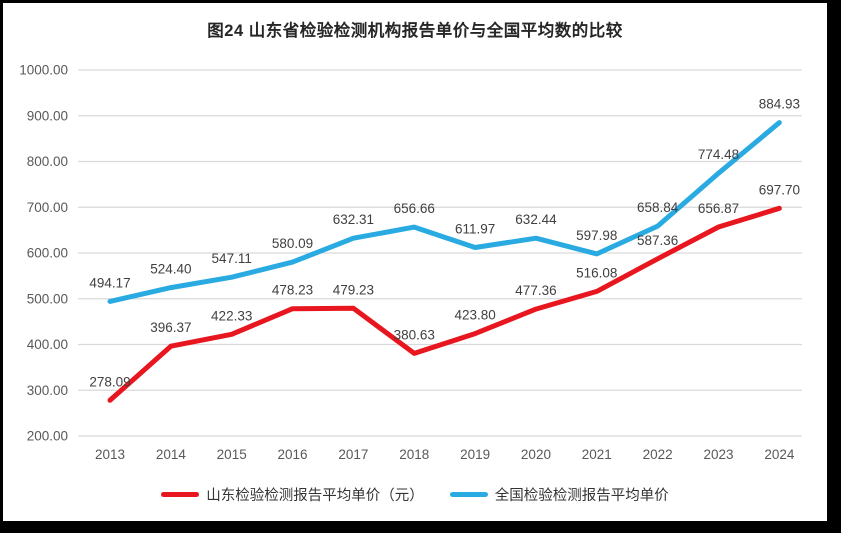 The image size is (841, 533). Describe the element at coordinates (47, 436) in the screenshot. I see `y-axis-tick-label: 200.00` at that location.